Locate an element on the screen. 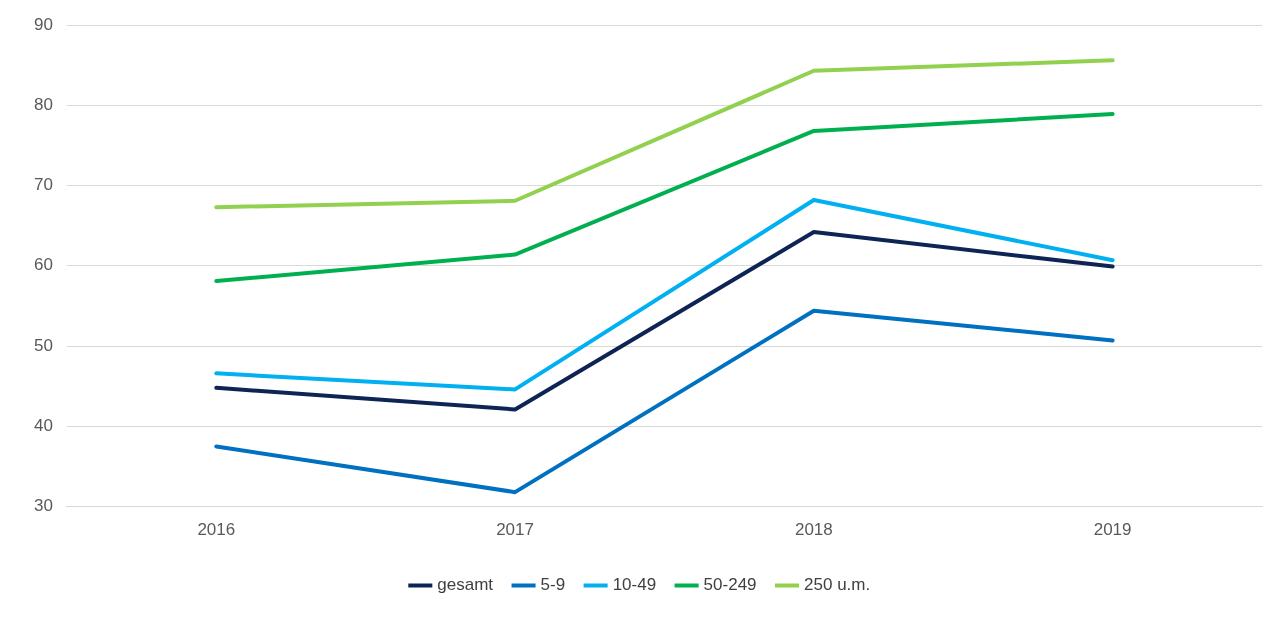  legend-label: 250 u.m. is located at coordinates (837, 585).